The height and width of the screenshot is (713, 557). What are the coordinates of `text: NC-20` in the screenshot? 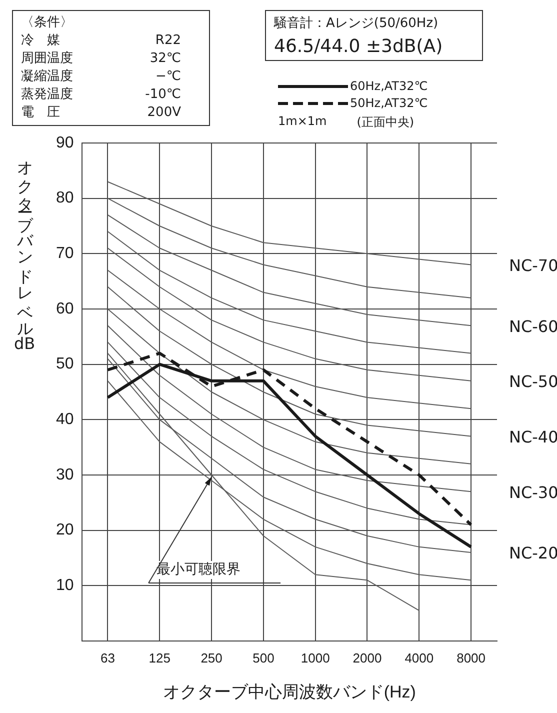 It's located at (533, 553).